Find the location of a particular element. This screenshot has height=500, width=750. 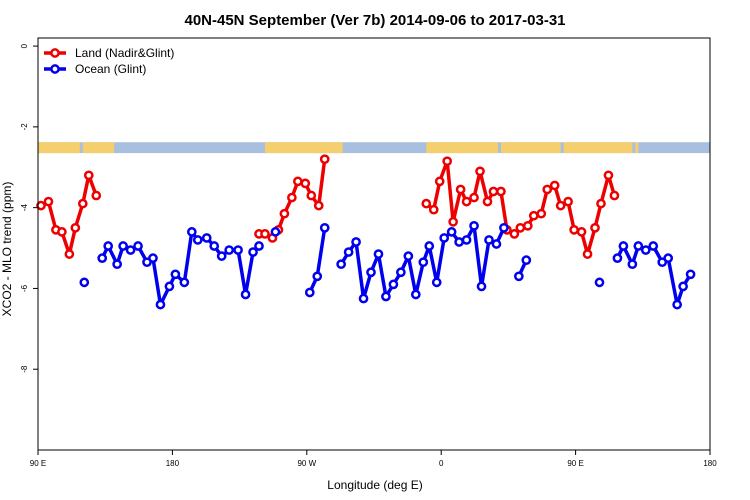

y-tick-label-3: -6 is located at coordinates (24, 288).